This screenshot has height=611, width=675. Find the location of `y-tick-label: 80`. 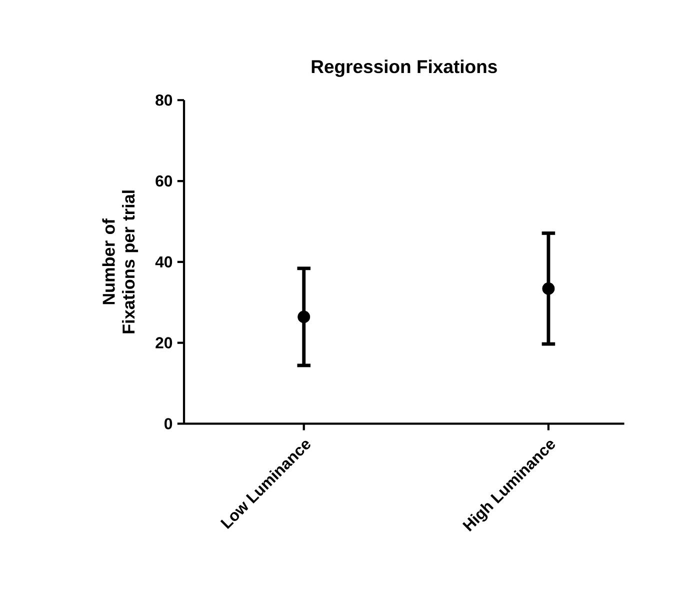

y-tick-label: 80 is located at coordinates (164, 100).